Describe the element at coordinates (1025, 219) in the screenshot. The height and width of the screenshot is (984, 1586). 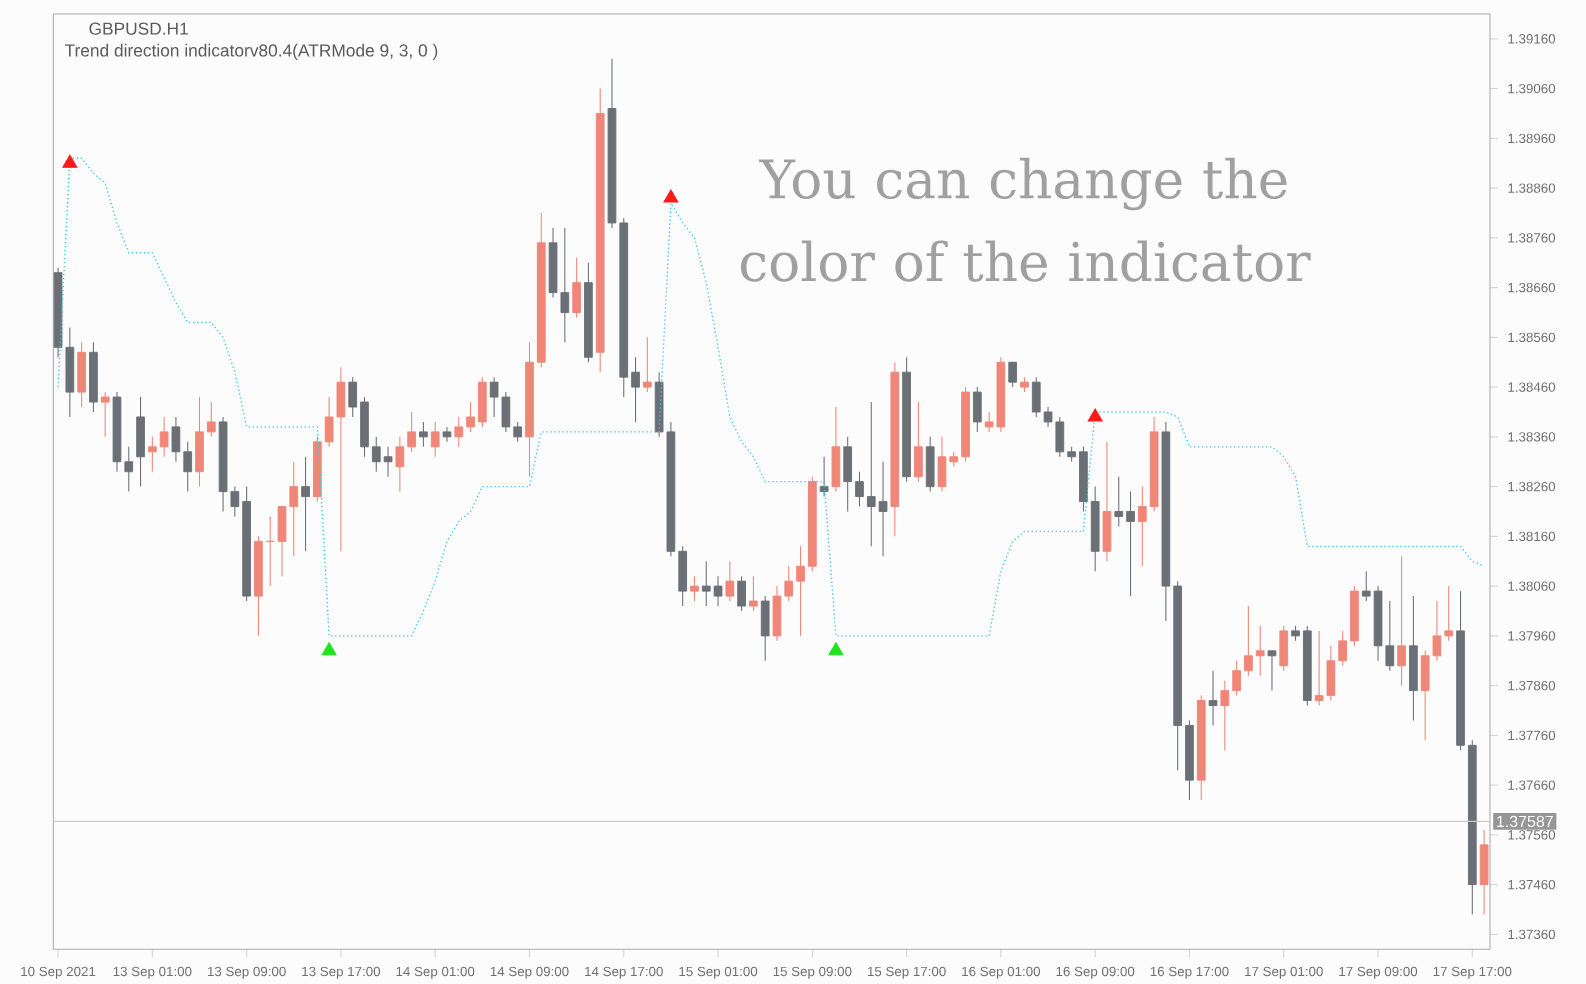
I see `annotation: You can change the color of the indicator` at that location.